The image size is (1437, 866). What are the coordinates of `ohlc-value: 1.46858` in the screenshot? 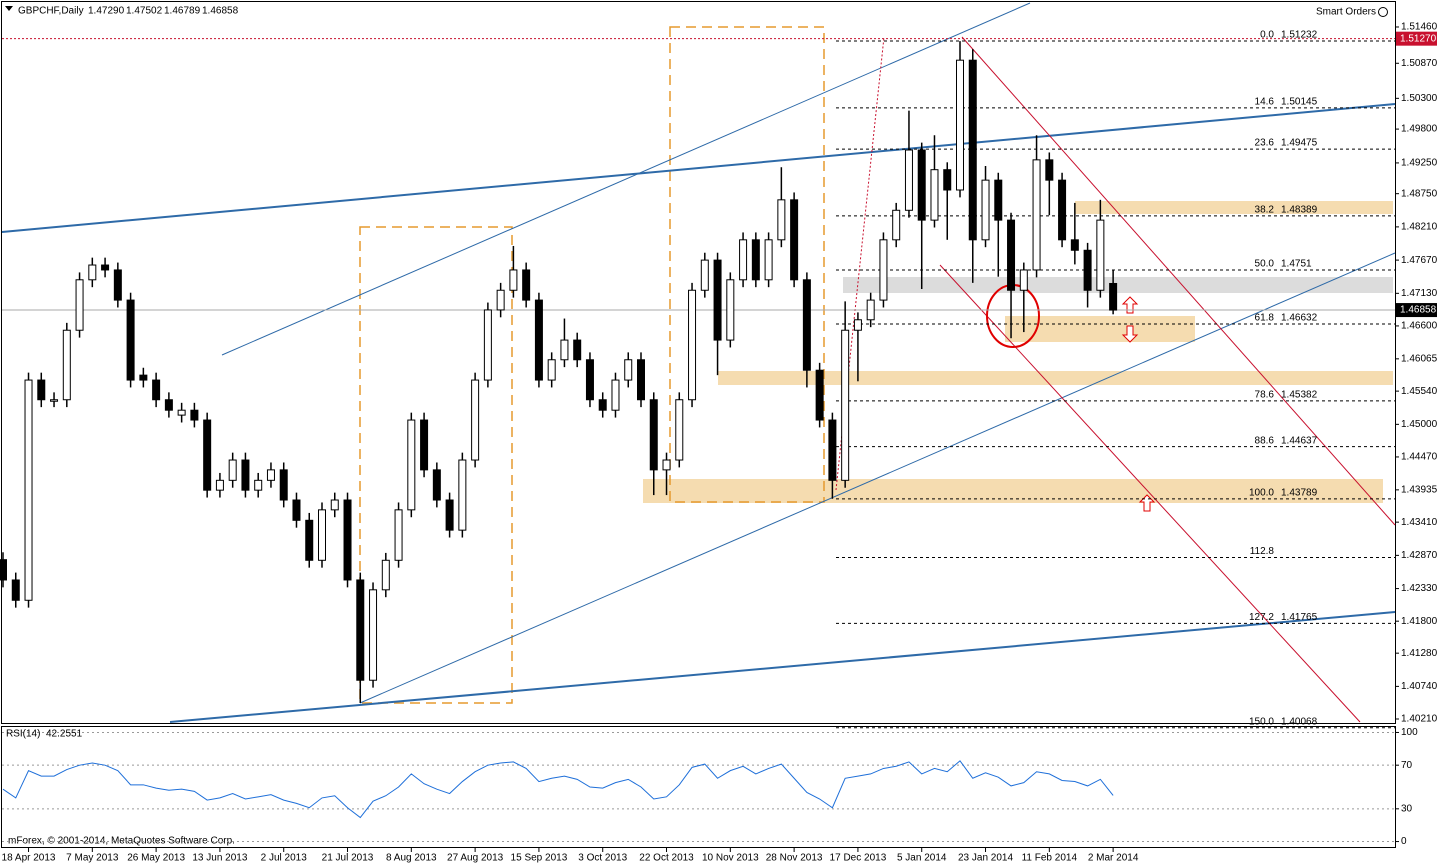 It's located at (220, 11).